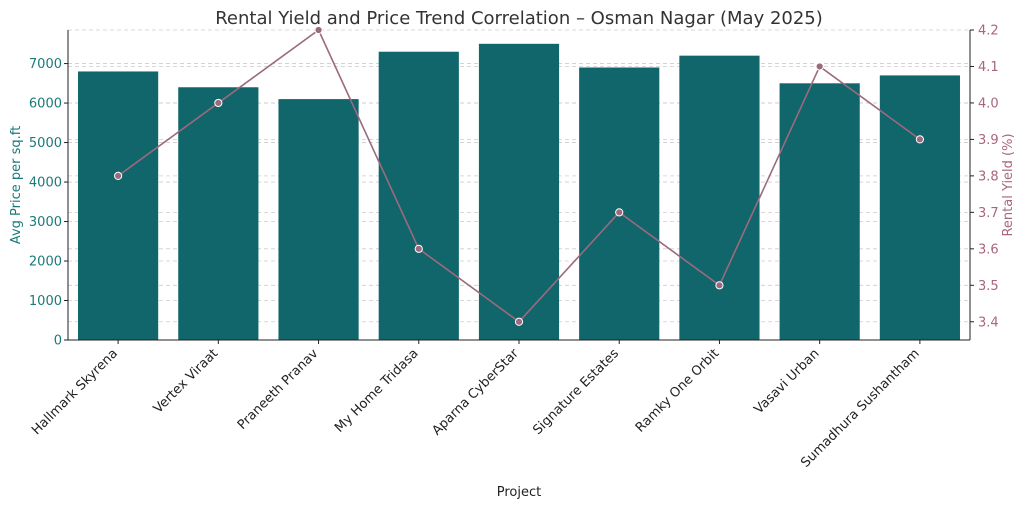 This screenshot has width=1024, height=508. I want to click on x-tick-label: Praneeth Pranav, so click(278, 389).